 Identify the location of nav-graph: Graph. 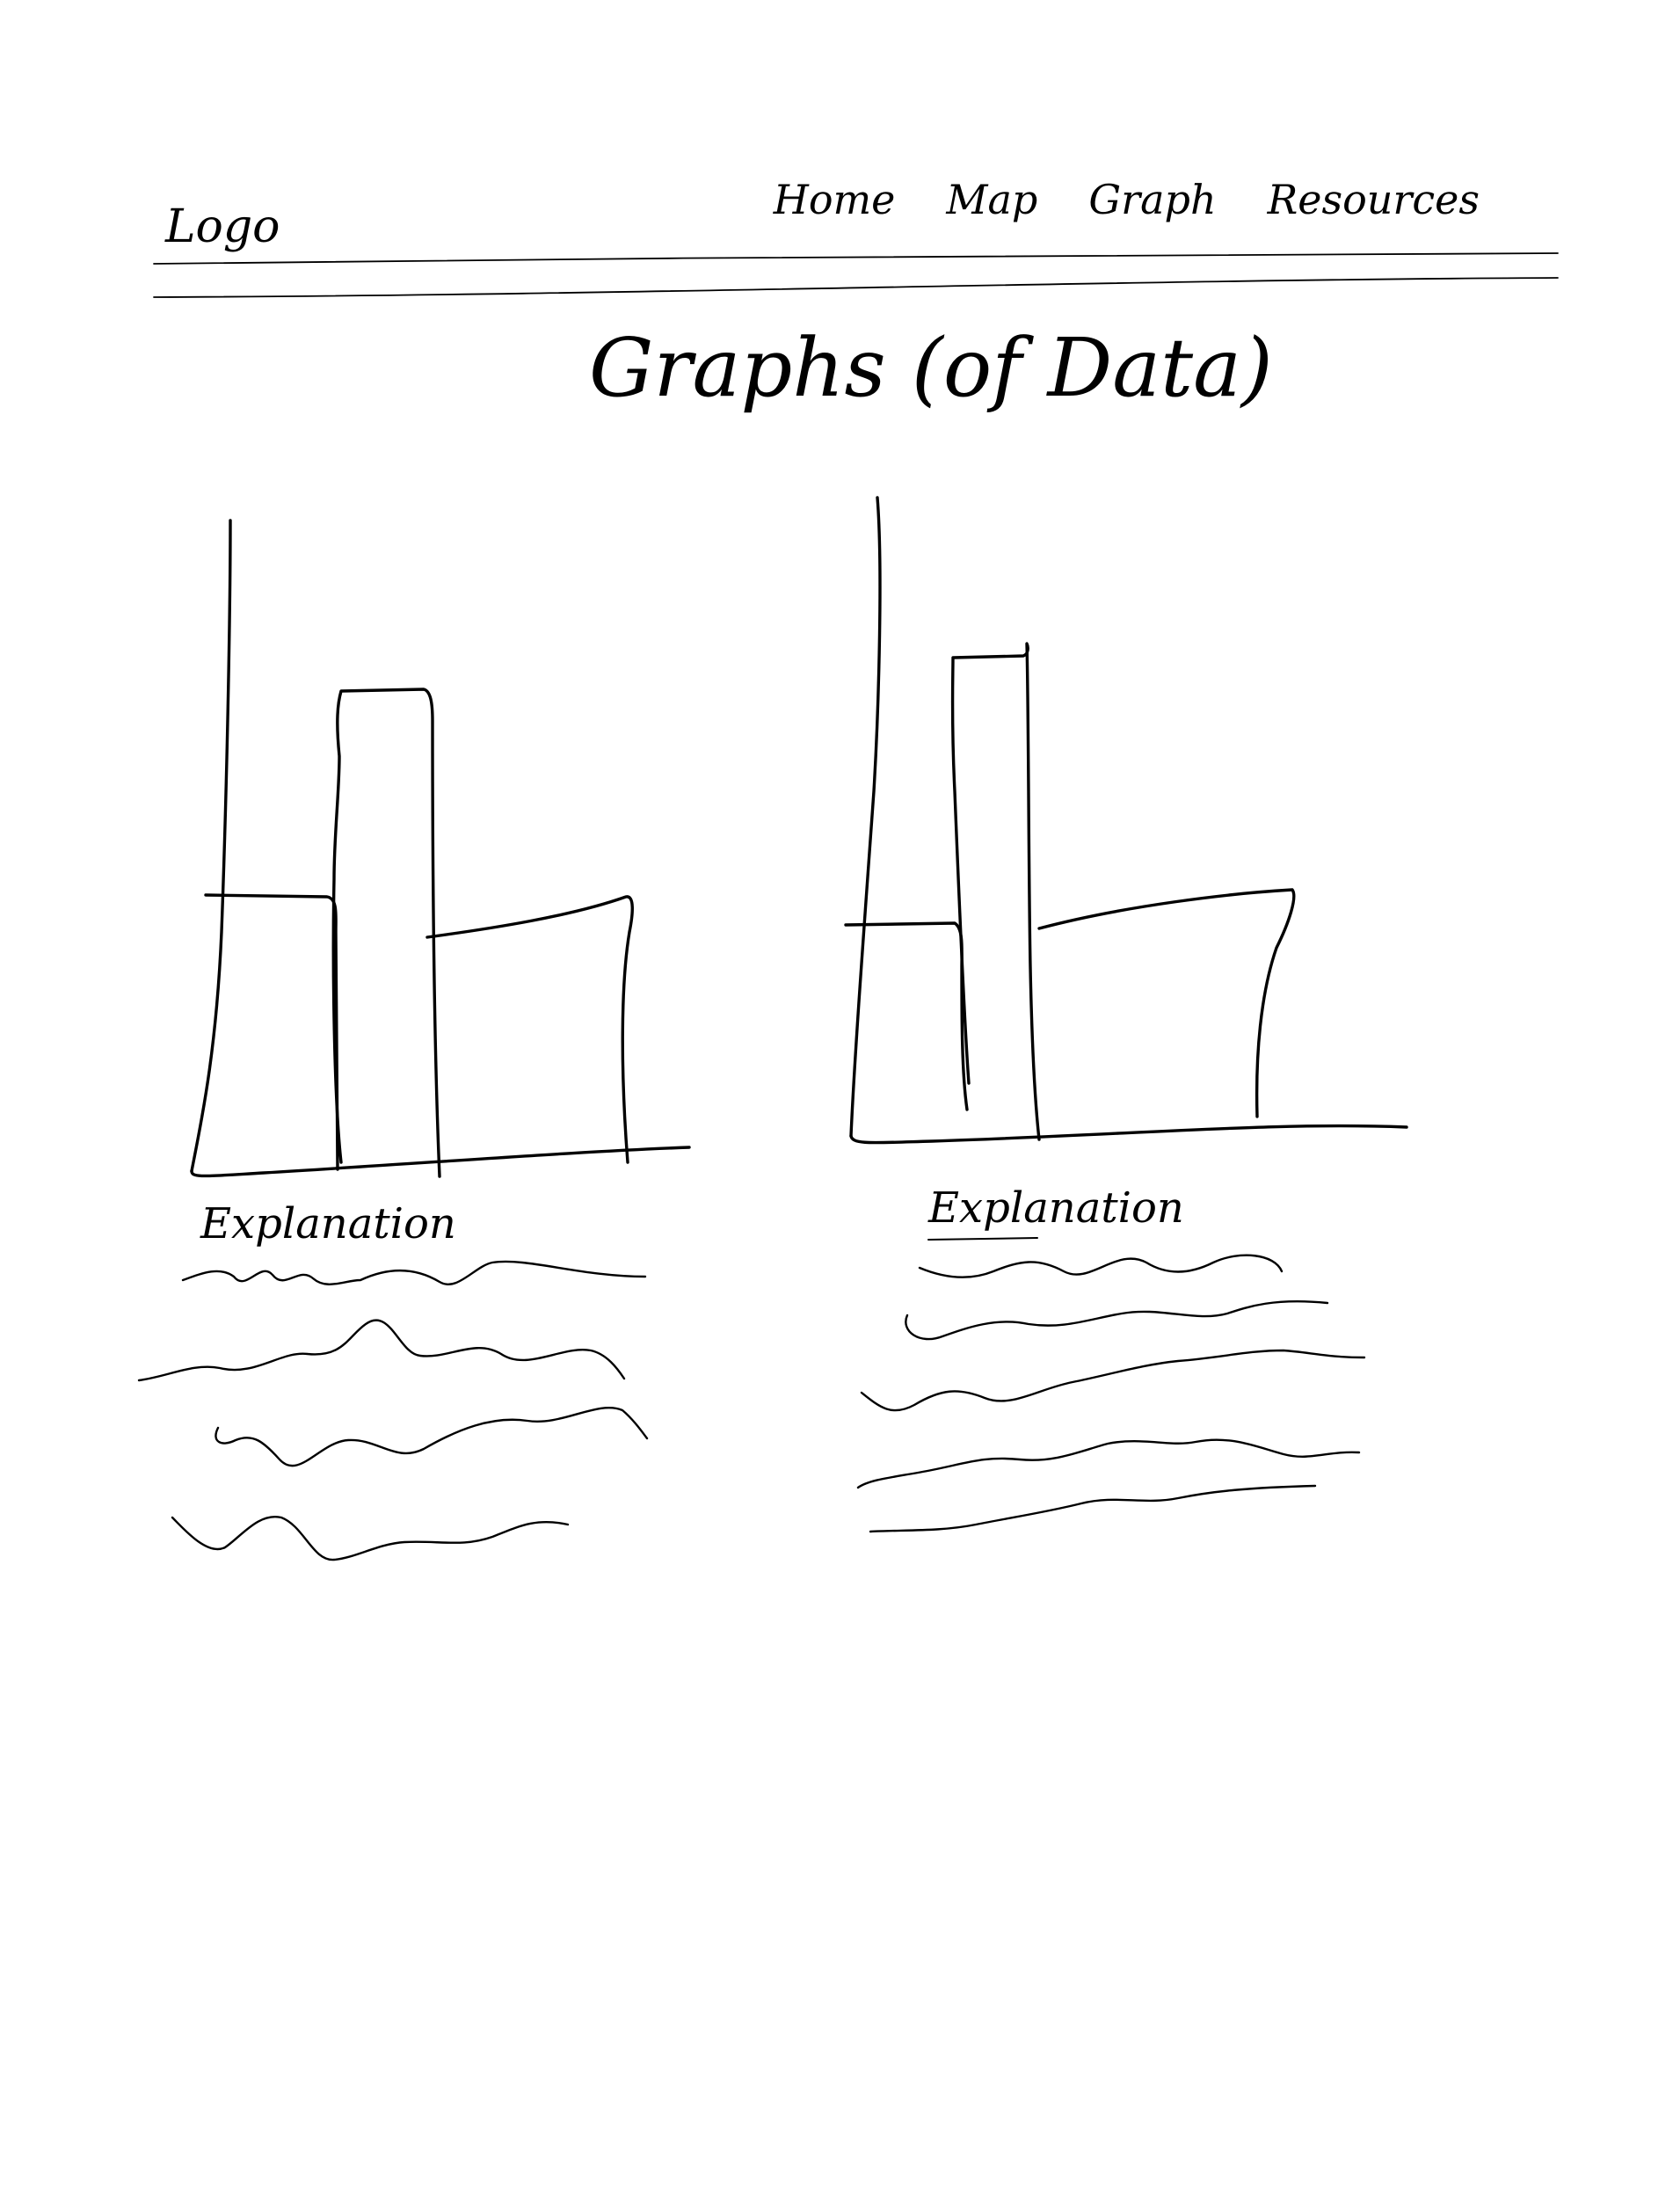
(1152, 199).